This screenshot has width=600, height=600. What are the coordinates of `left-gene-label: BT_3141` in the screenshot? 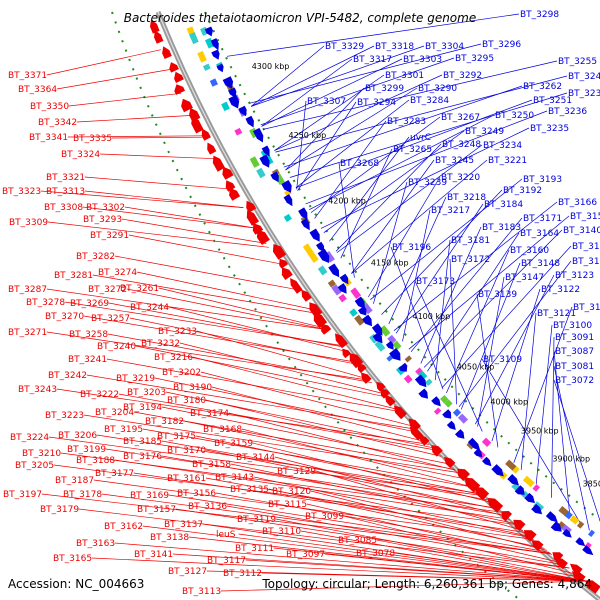 It's located at (153, 555).